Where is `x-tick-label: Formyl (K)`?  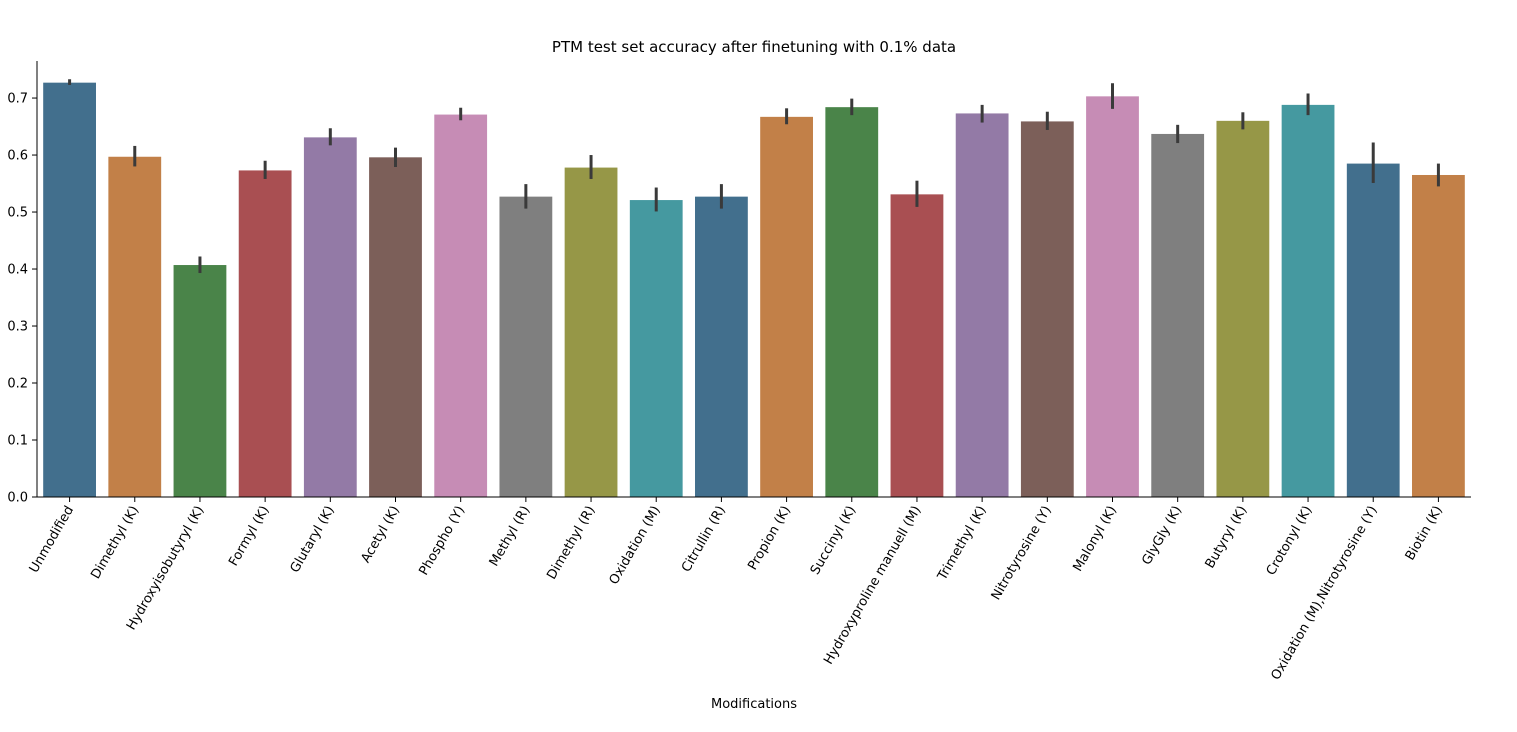 x-tick-label: Formyl (K) is located at coordinates (249, 536).